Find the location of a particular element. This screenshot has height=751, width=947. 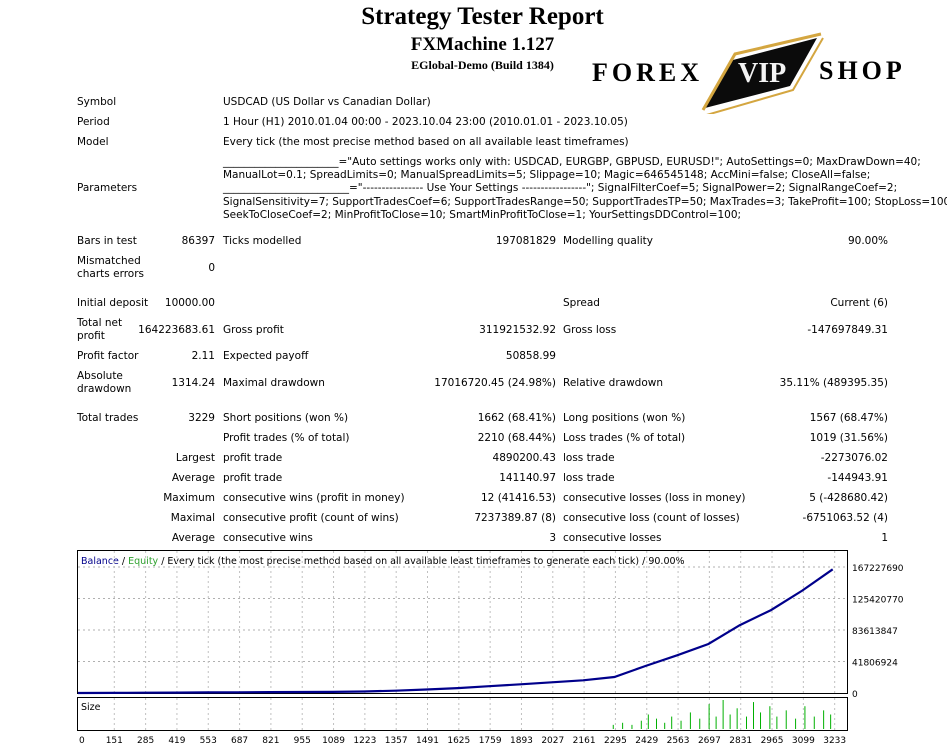

expected-payoff-value: 50858.99 is located at coordinates (530, 356).